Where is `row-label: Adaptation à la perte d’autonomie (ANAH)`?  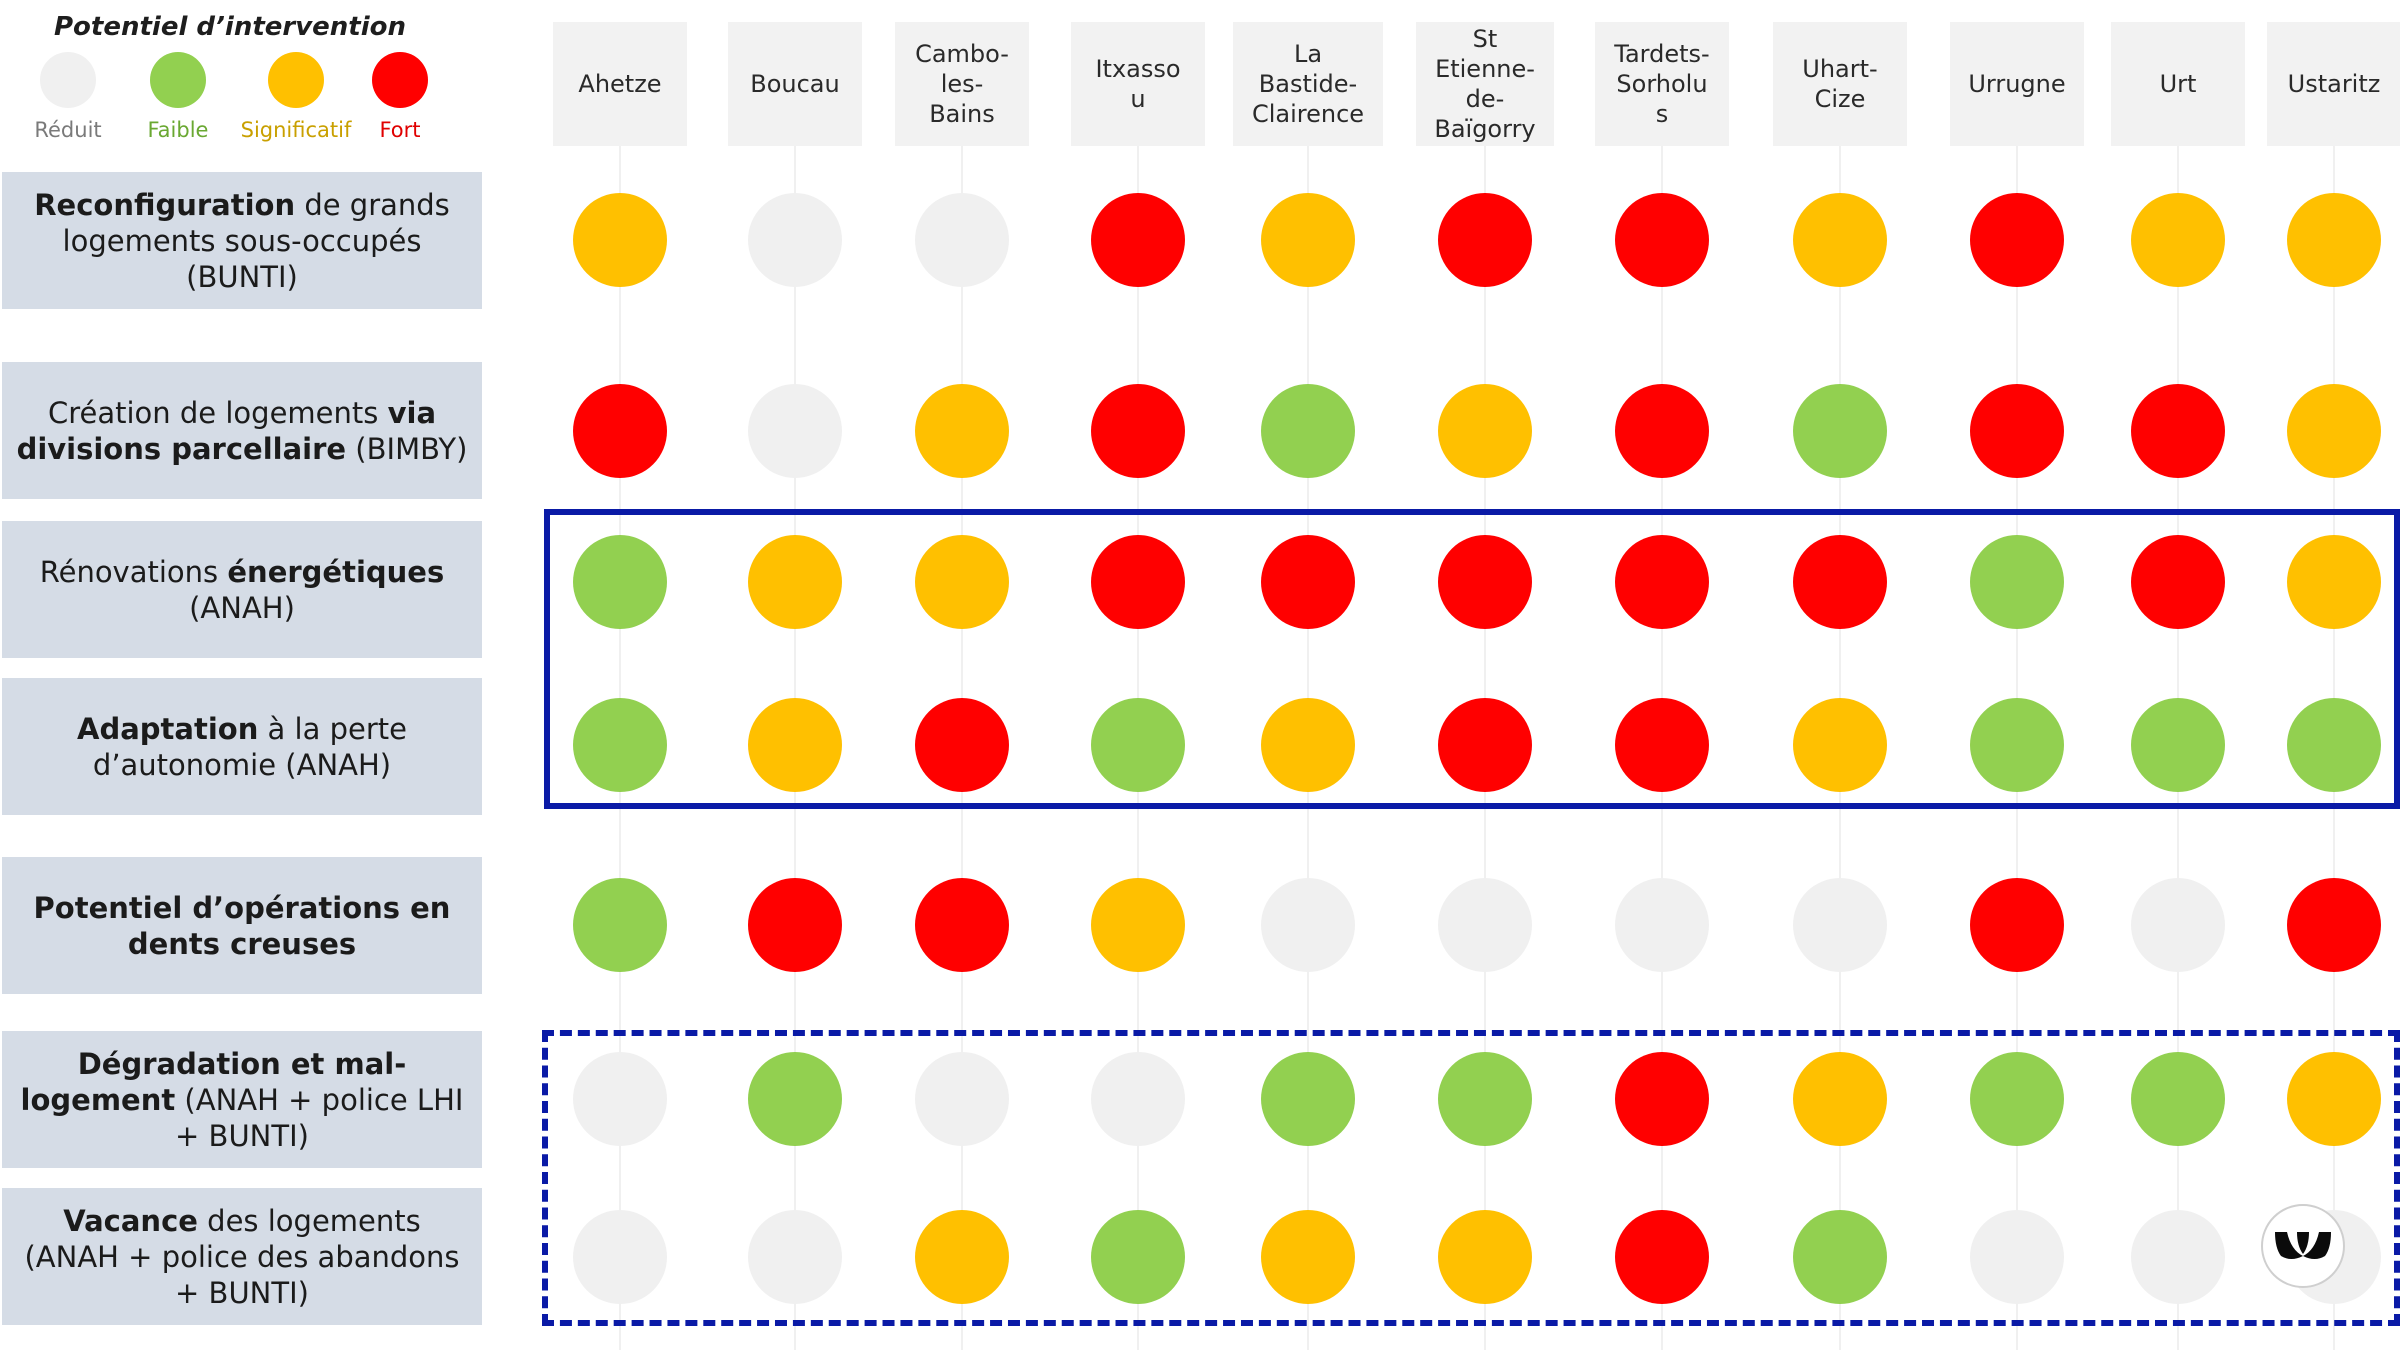
row-label: Adaptation à la perte d’autonomie (ANAH) is located at coordinates (242, 746).